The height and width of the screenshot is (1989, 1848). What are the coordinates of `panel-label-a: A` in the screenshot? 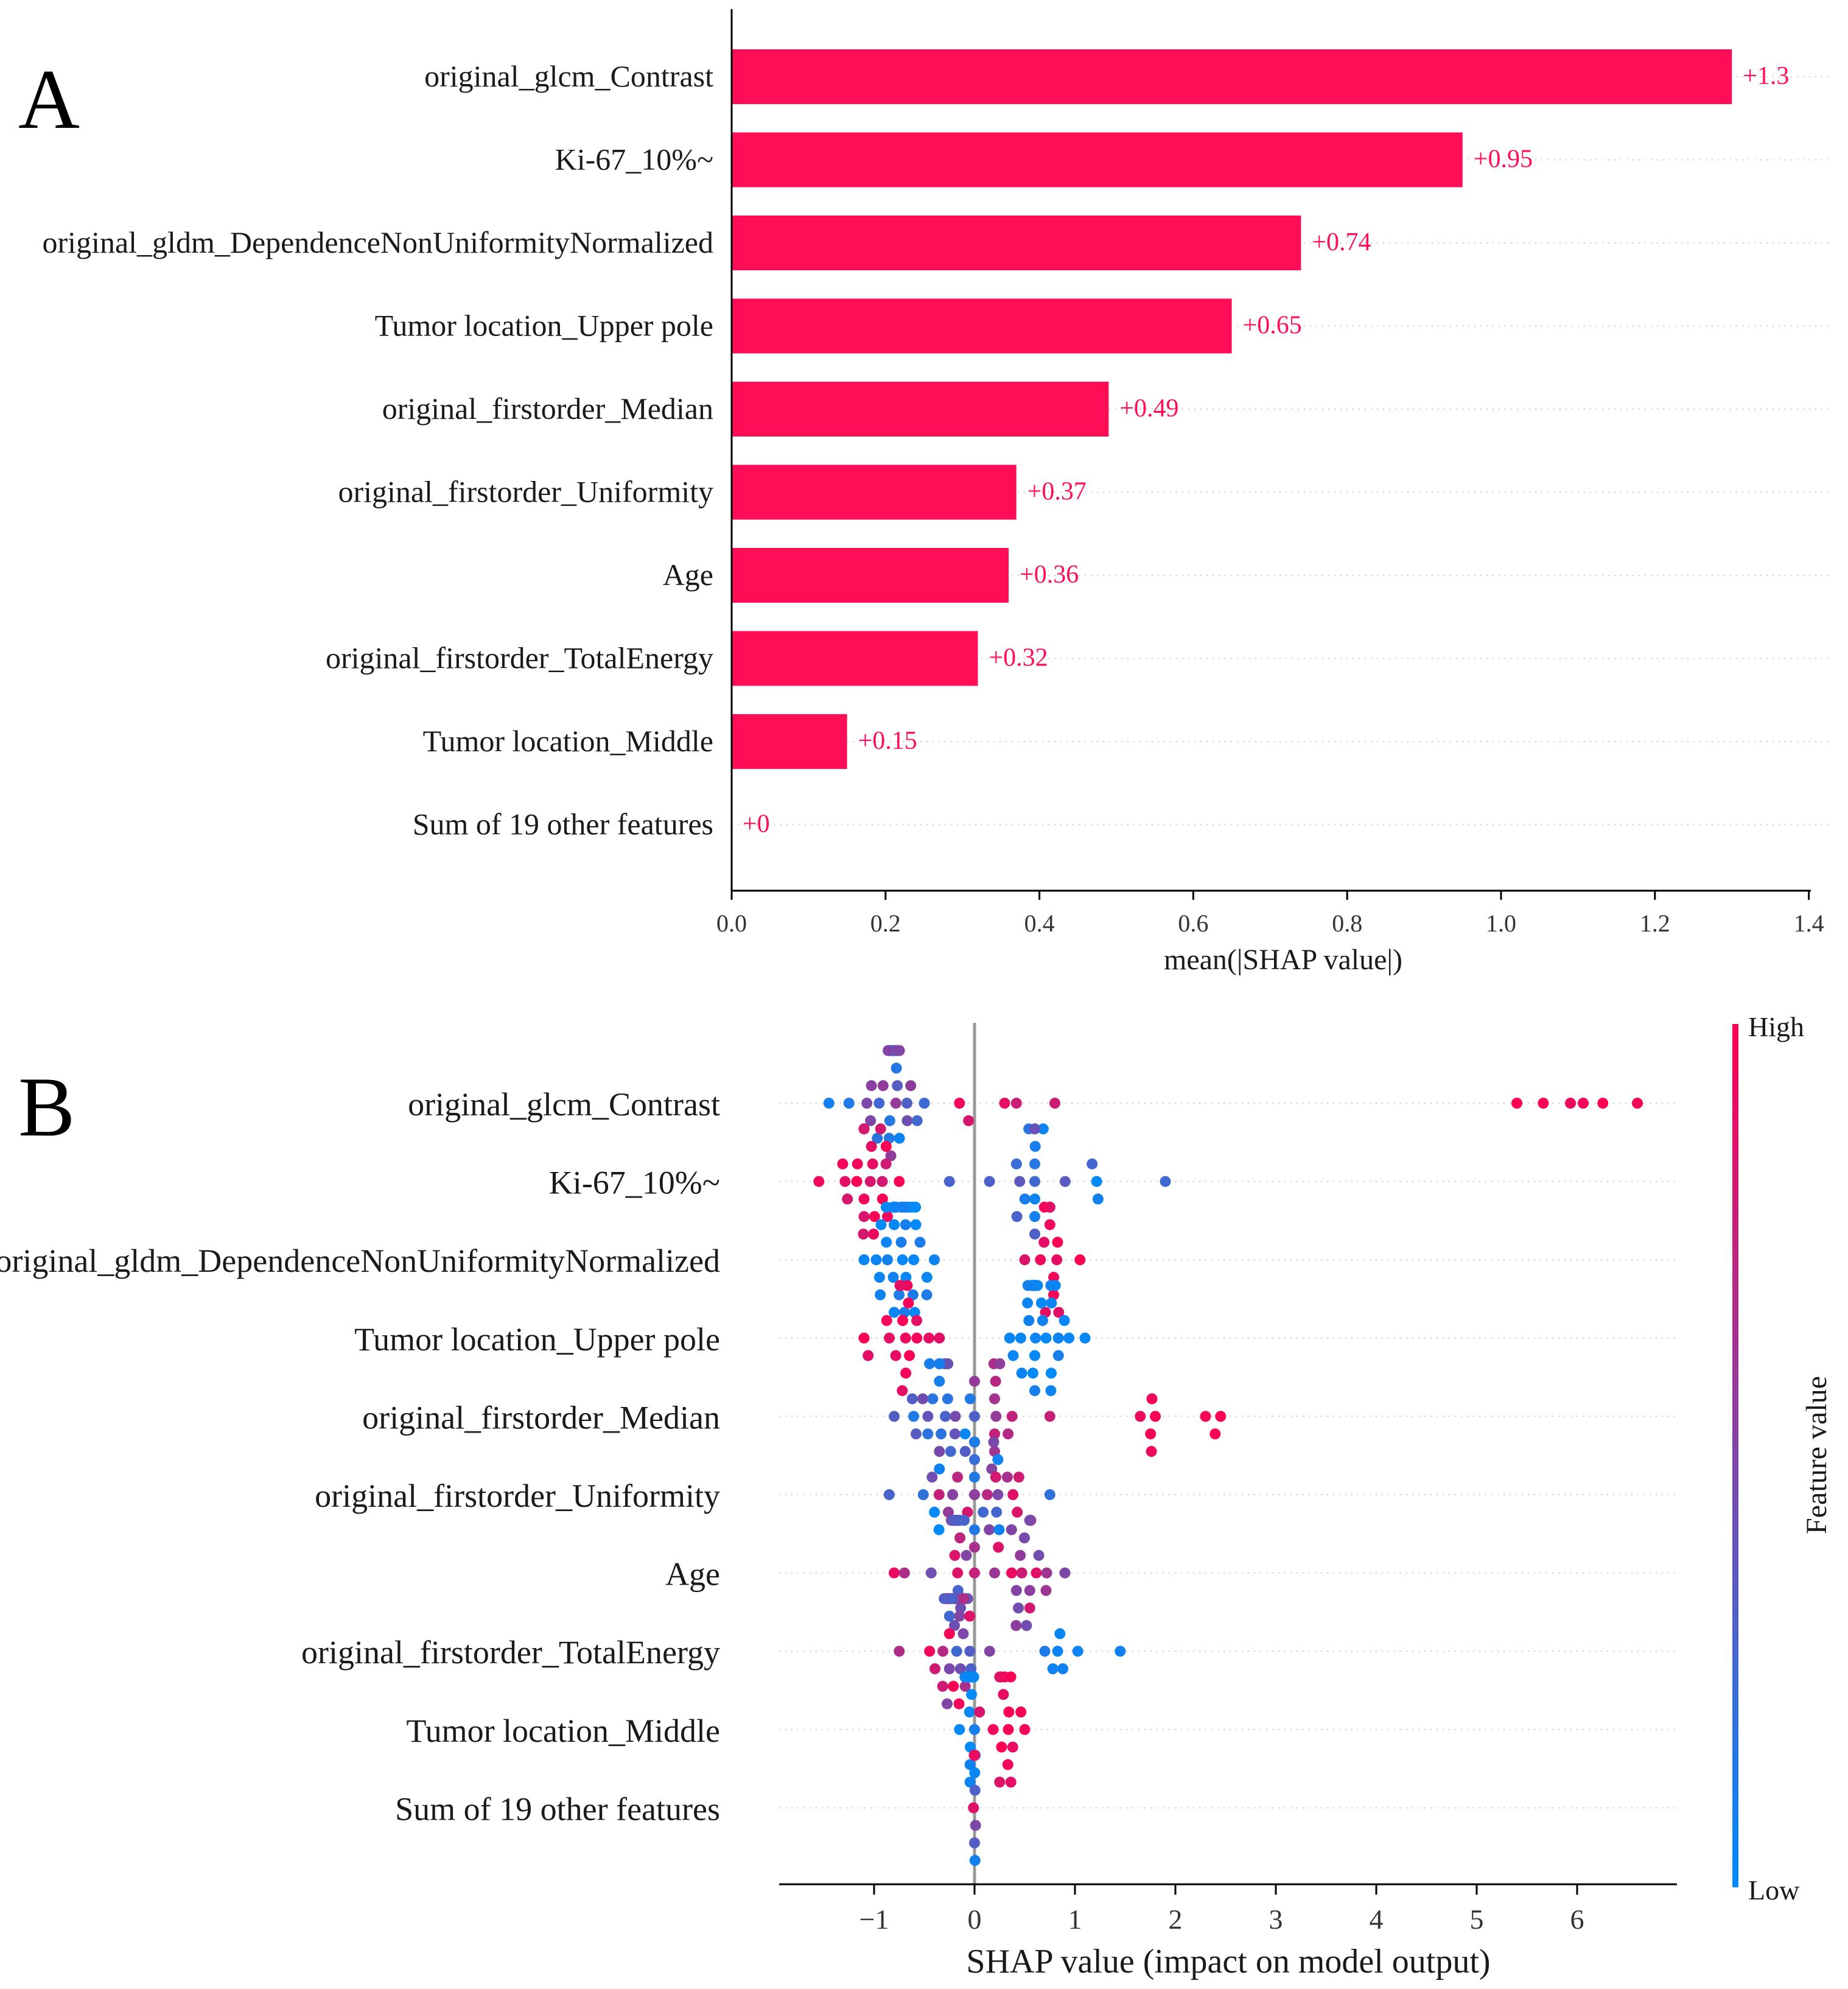 It's located at (49, 99).